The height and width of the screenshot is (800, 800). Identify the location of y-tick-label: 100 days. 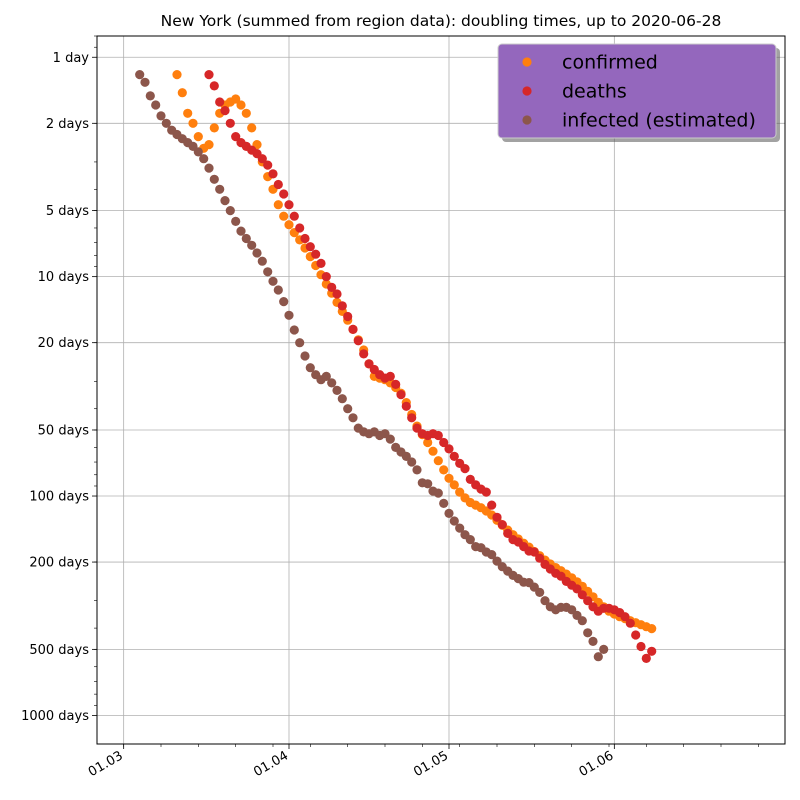
(59, 497).